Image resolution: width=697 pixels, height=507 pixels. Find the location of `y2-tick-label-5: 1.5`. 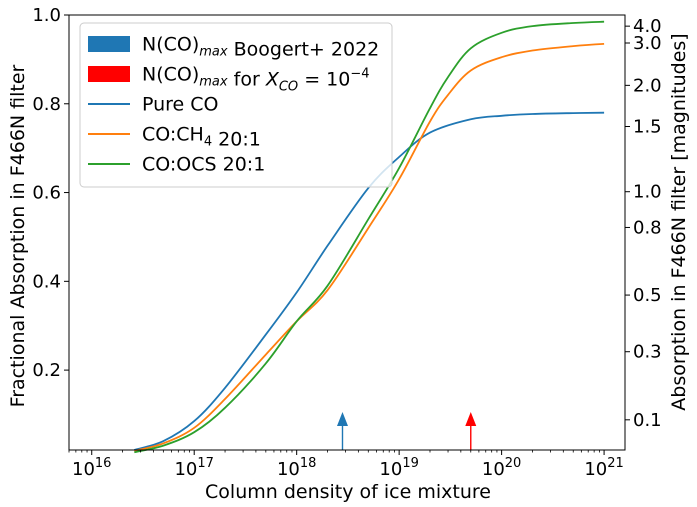

y2-tick-label-5: 1.5 is located at coordinates (647, 126).